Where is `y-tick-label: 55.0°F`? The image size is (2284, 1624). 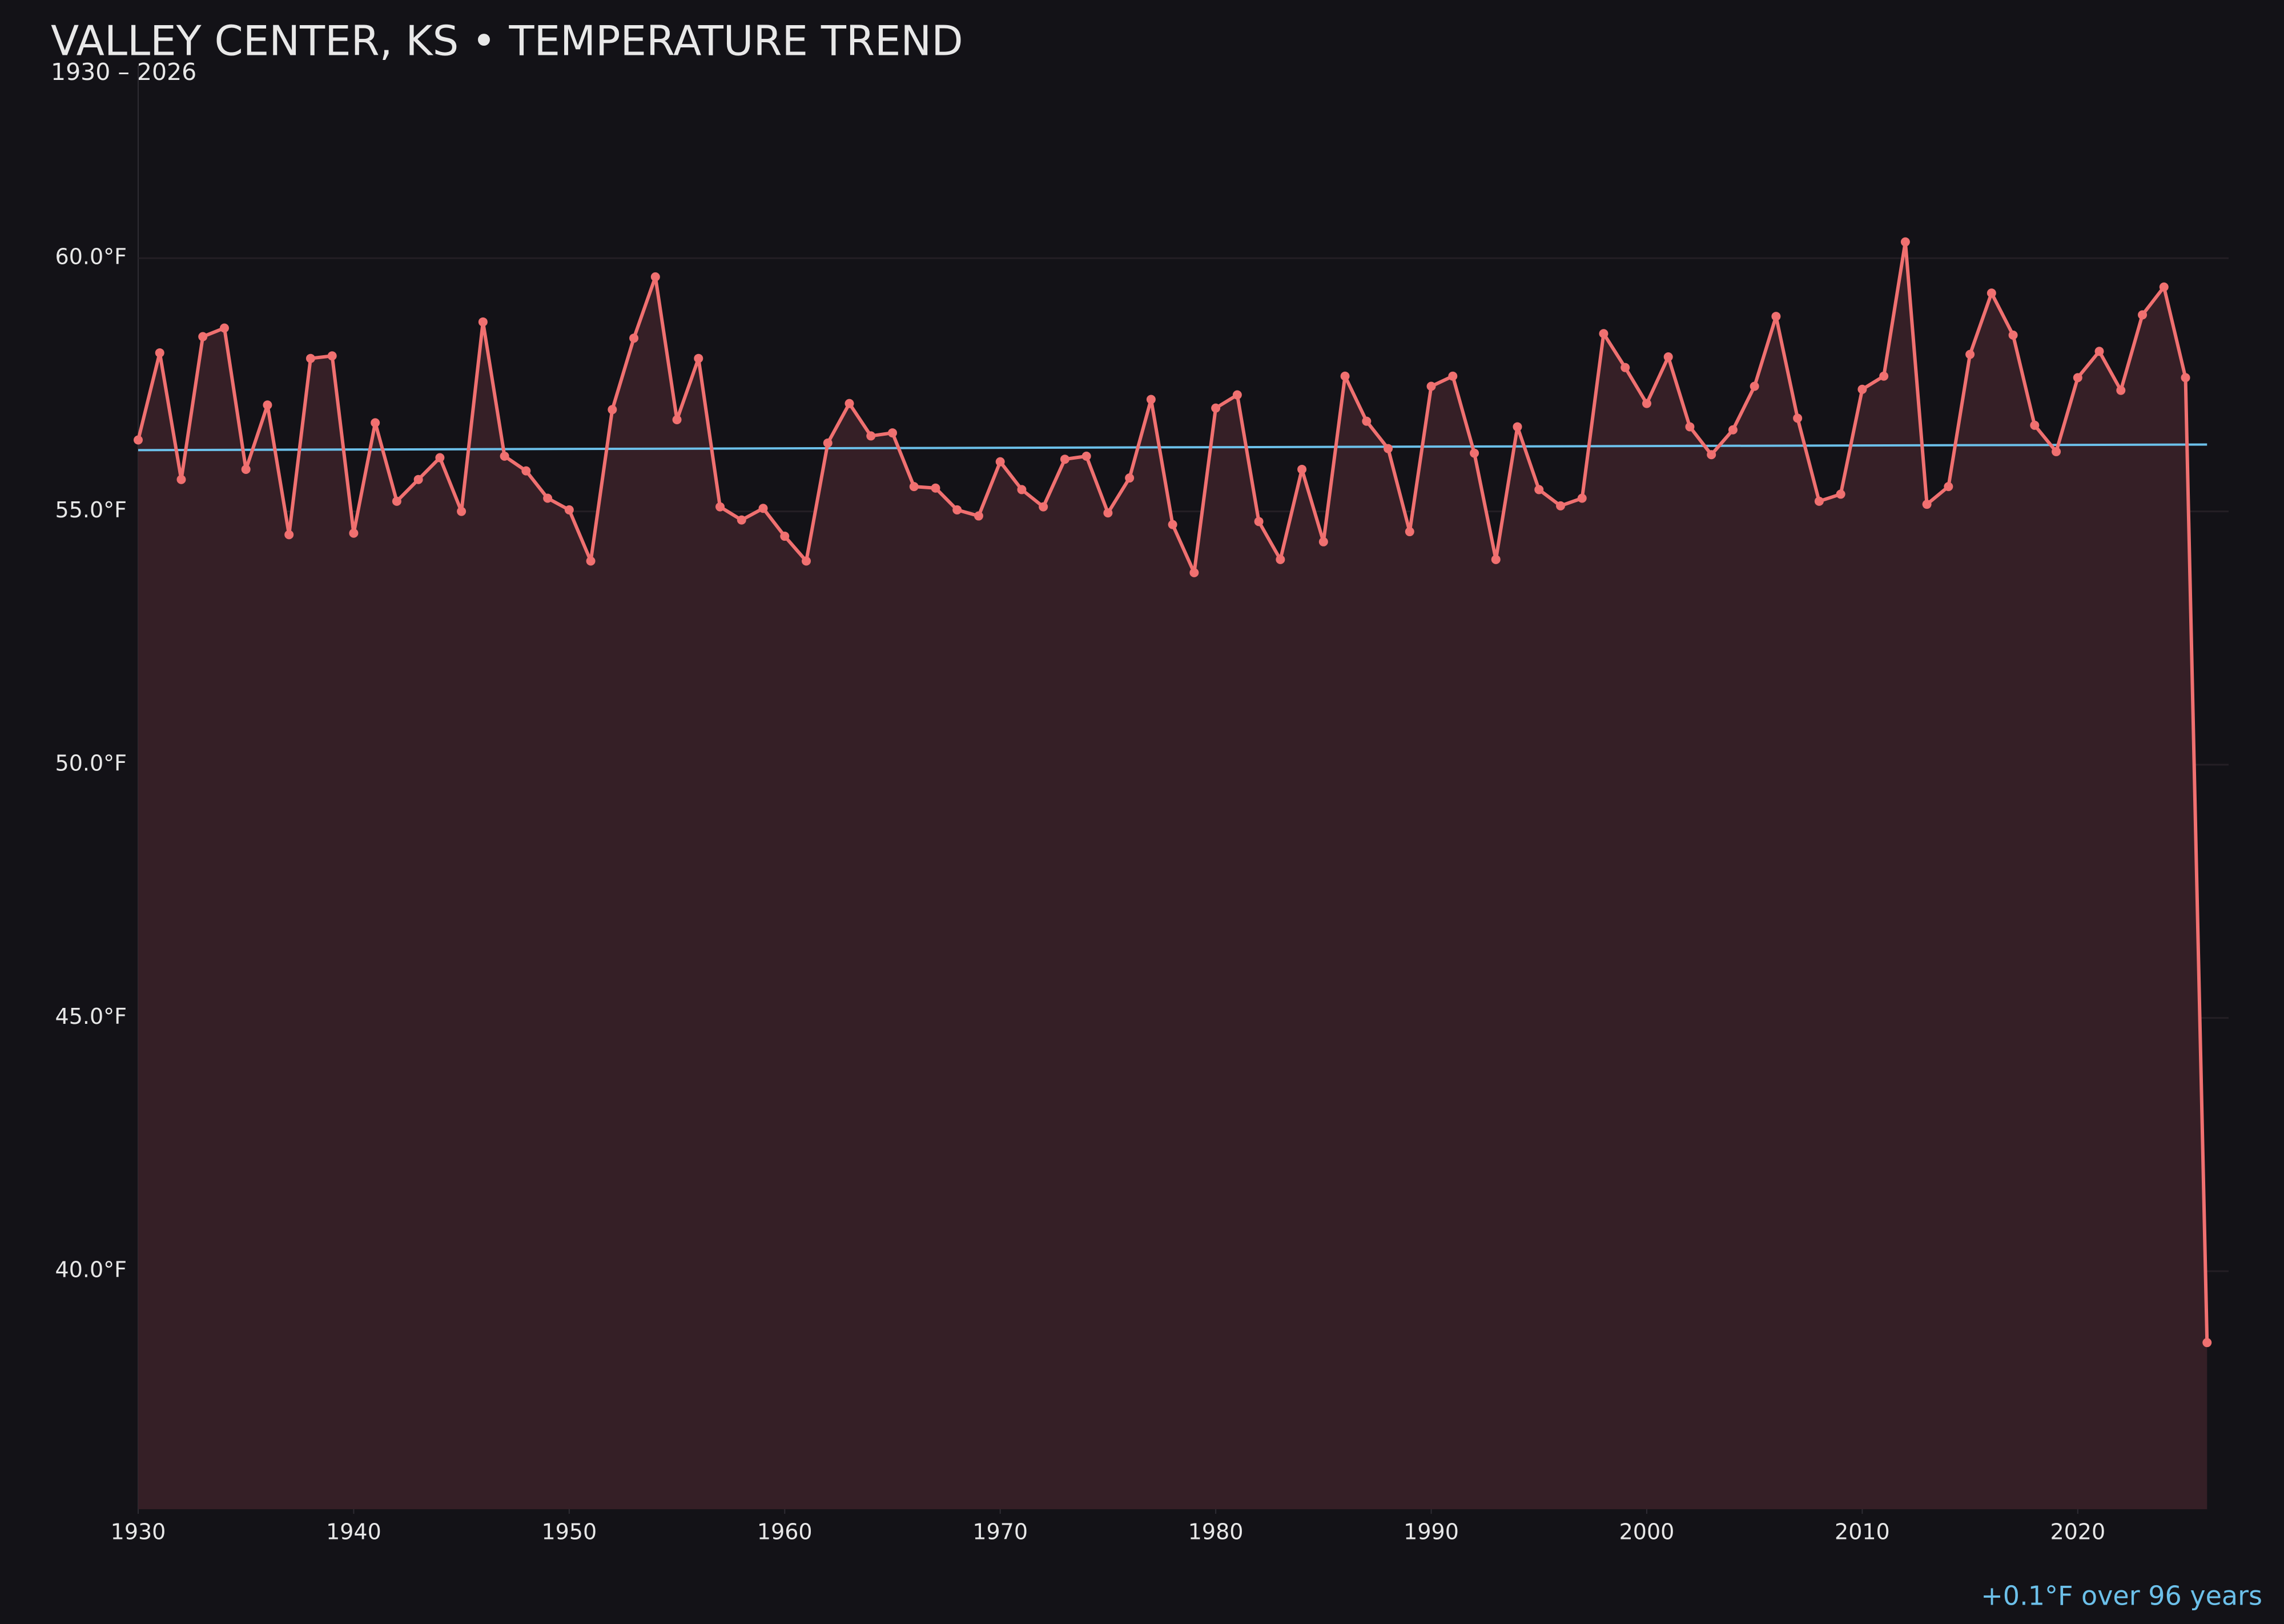 y-tick-label: 55.0°F is located at coordinates (91, 509).